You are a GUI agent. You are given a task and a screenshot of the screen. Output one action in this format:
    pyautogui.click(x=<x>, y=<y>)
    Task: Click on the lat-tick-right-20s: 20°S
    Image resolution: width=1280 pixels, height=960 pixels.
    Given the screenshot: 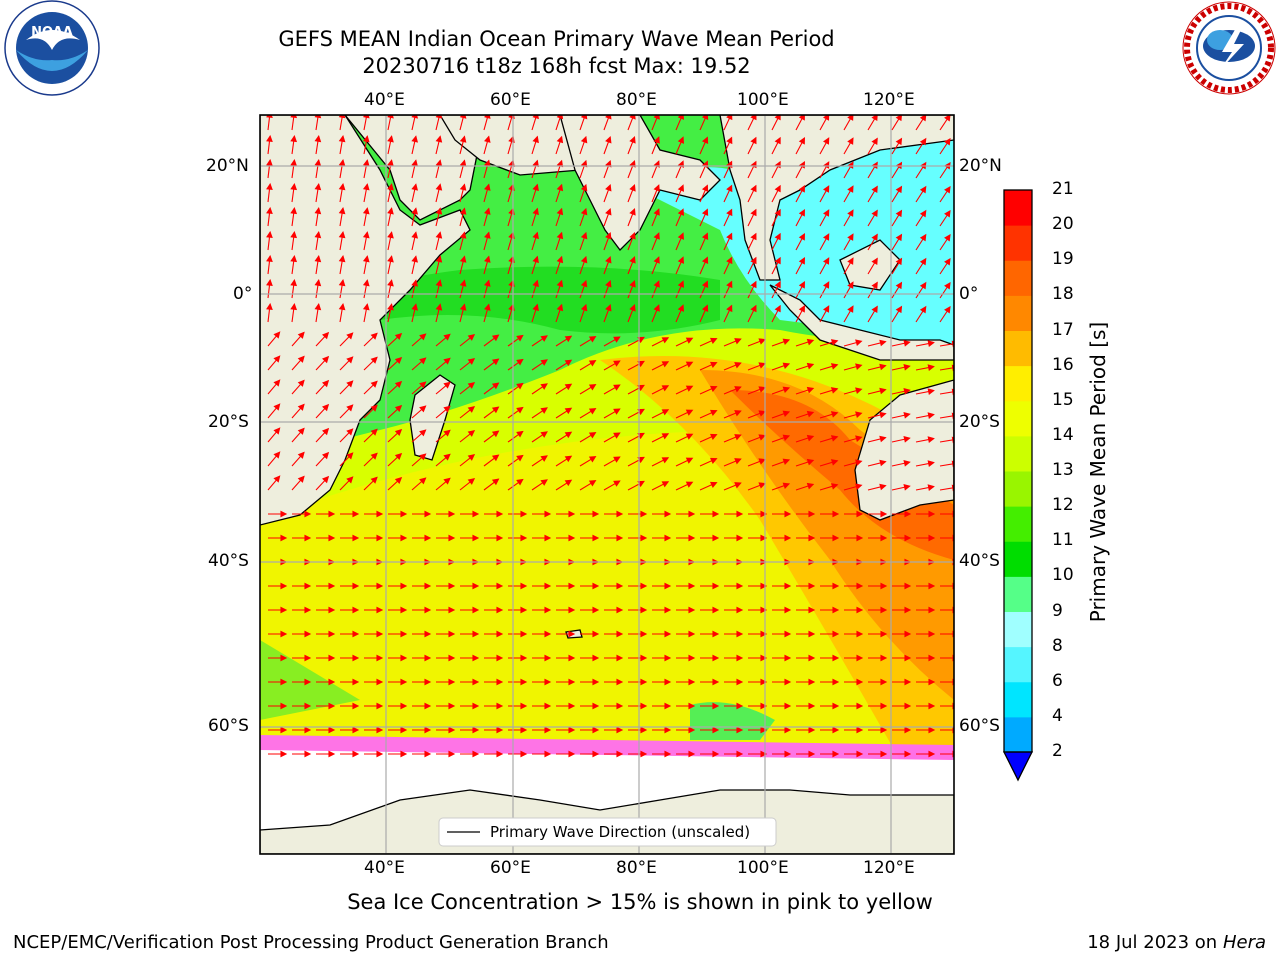 What is the action you would take?
    pyautogui.click(x=979, y=422)
    